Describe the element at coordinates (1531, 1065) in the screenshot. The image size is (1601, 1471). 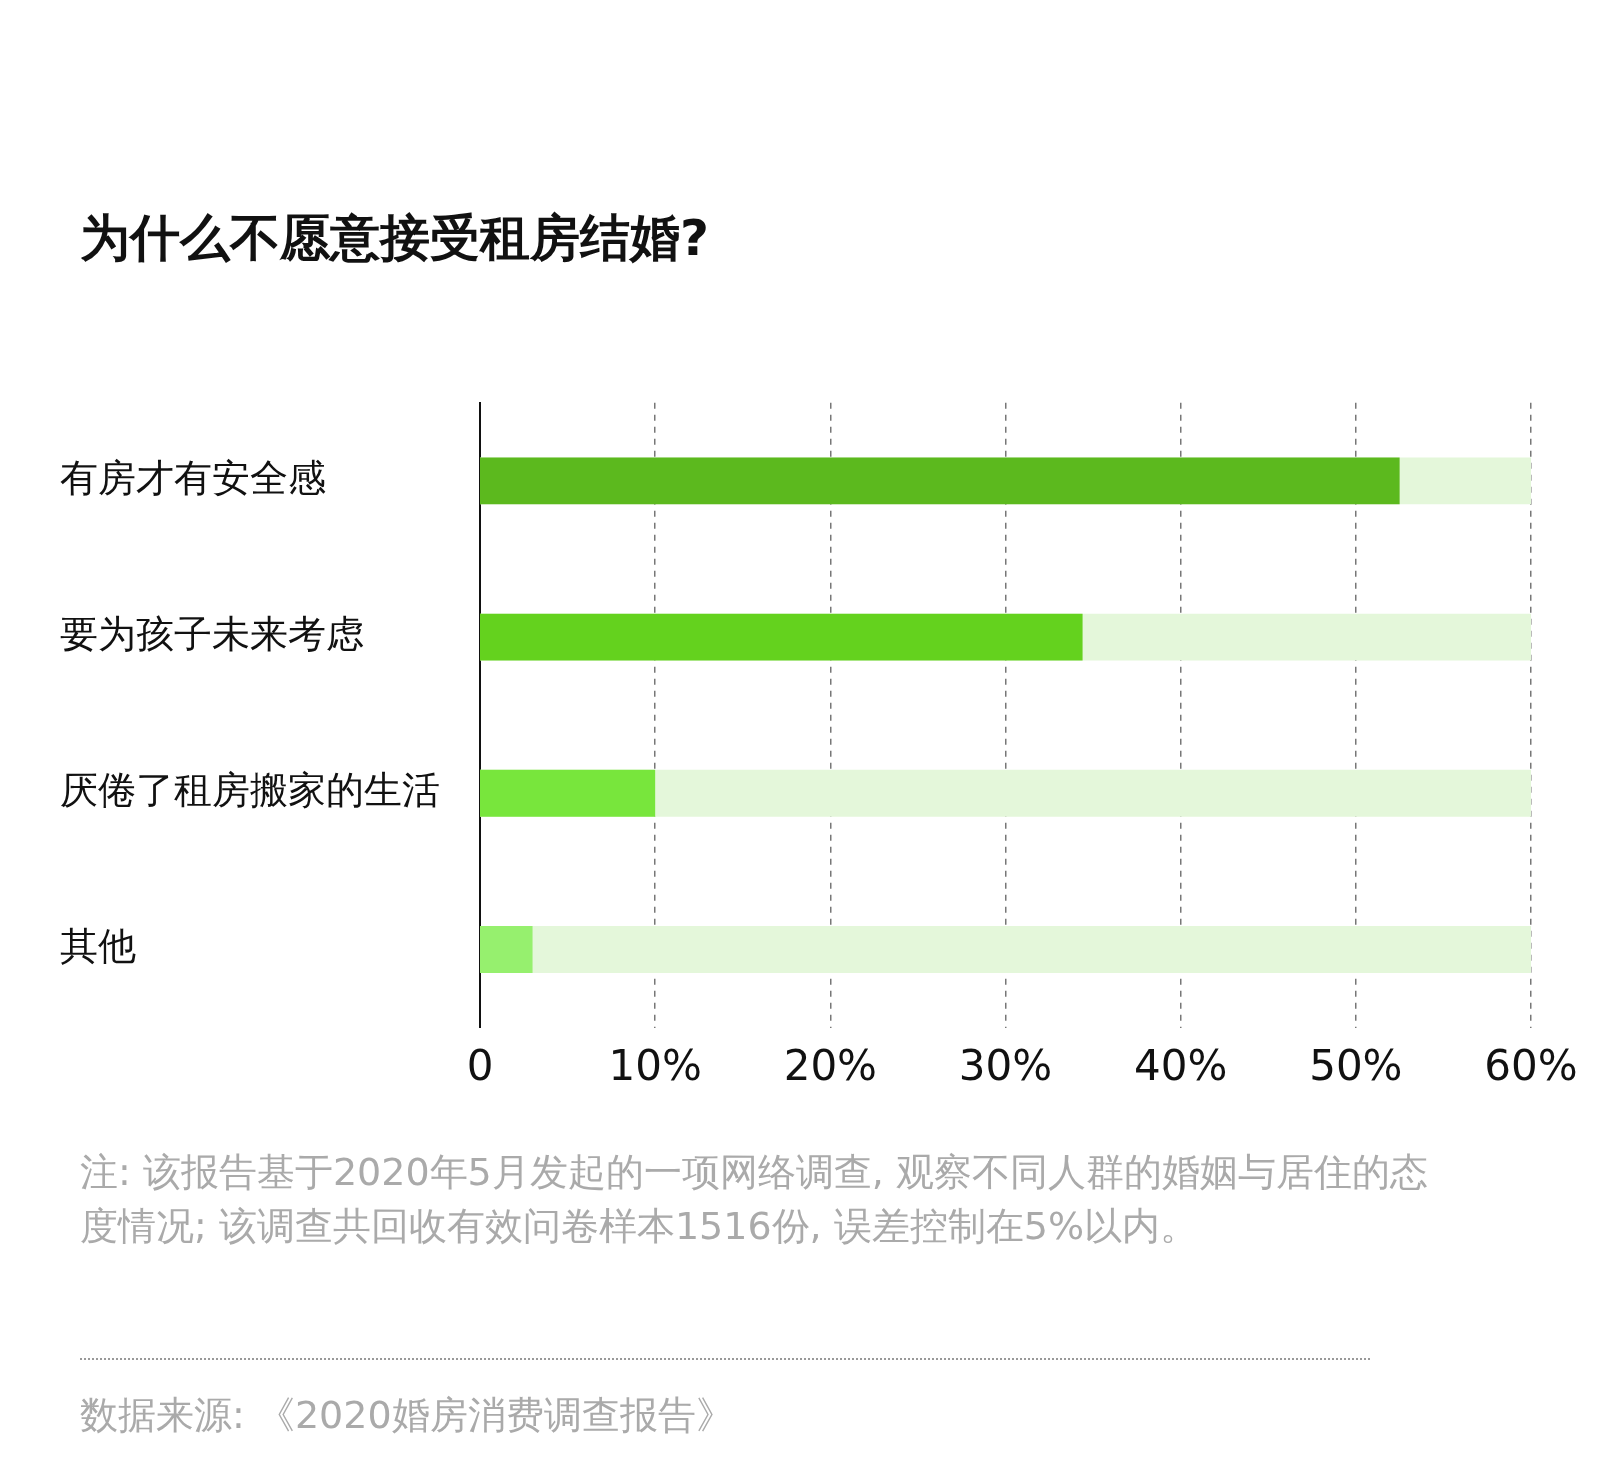
I see `x-tick-label: 60%` at that location.